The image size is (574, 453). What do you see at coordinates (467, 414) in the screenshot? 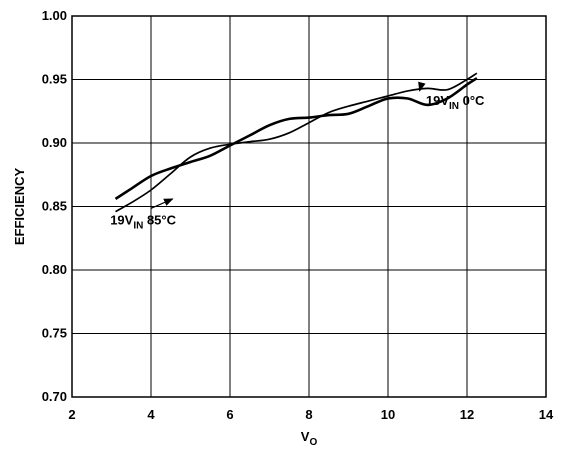
I see `x-tick-label: 12` at bounding box center [467, 414].